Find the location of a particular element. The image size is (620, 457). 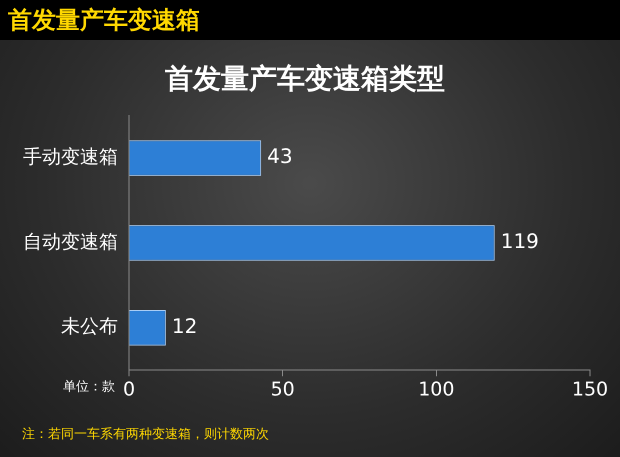

chart-title: 首发量产车变速箱 is located at coordinates (310, 20).